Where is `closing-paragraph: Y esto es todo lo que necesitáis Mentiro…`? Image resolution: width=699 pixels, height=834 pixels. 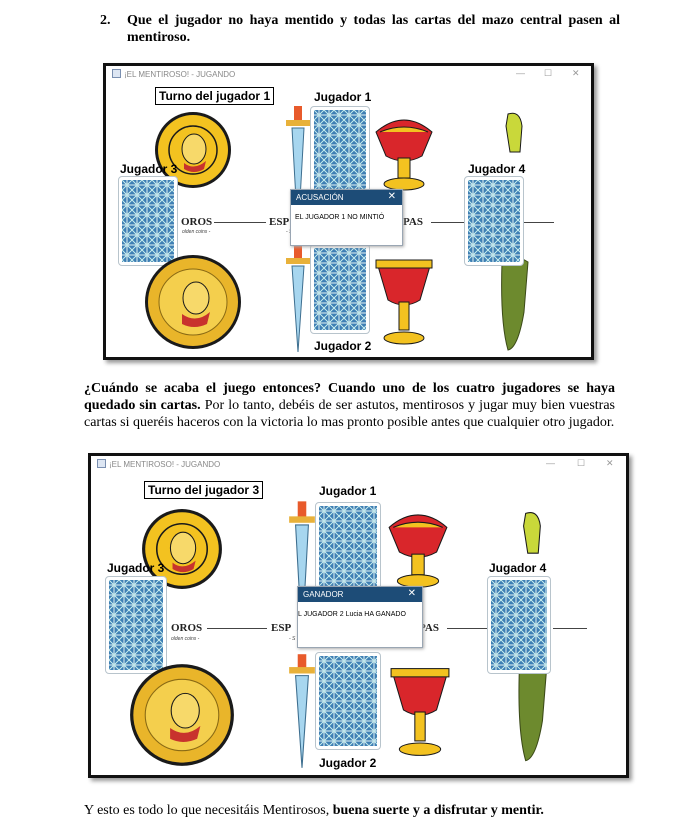
closing-paragraph: Y esto es todo lo que necesitáis Mentiro… is located at coordinates (364, 810).